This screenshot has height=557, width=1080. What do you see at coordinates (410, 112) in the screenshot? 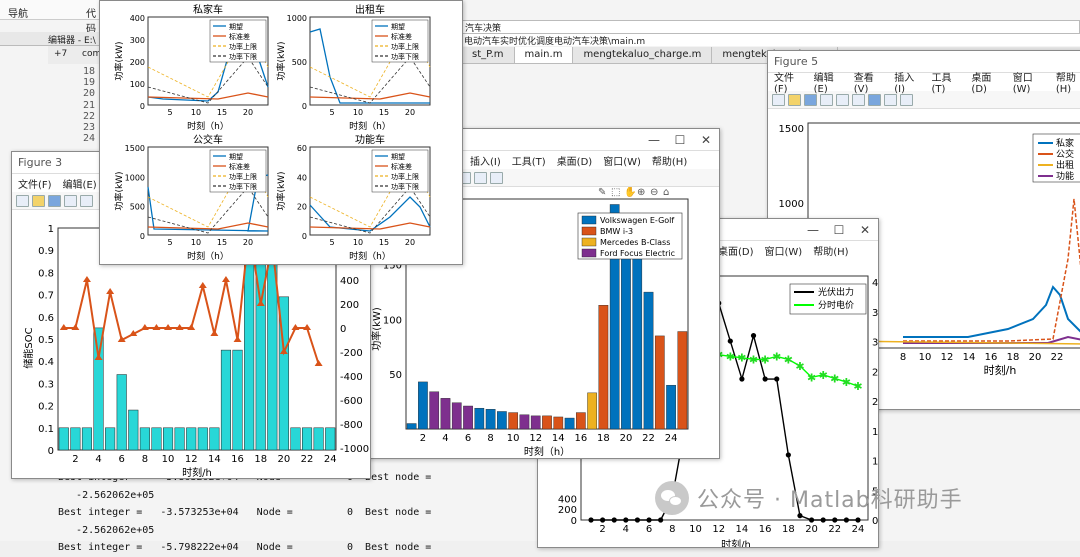
I see `x-tick-label: 20` at bounding box center [410, 112].